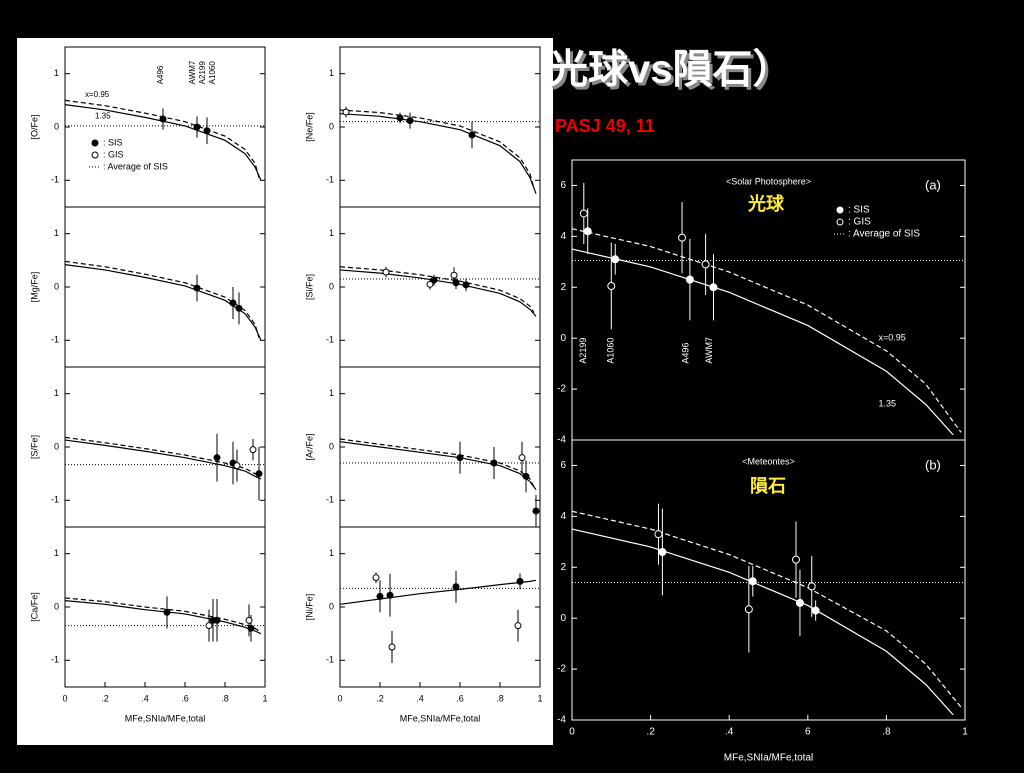 This screenshot has width=1024, height=773. What do you see at coordinates (34, 126) in the screenshot?
I see `y-axis-label: [O/Fe]` at bounding box center [34, 126].